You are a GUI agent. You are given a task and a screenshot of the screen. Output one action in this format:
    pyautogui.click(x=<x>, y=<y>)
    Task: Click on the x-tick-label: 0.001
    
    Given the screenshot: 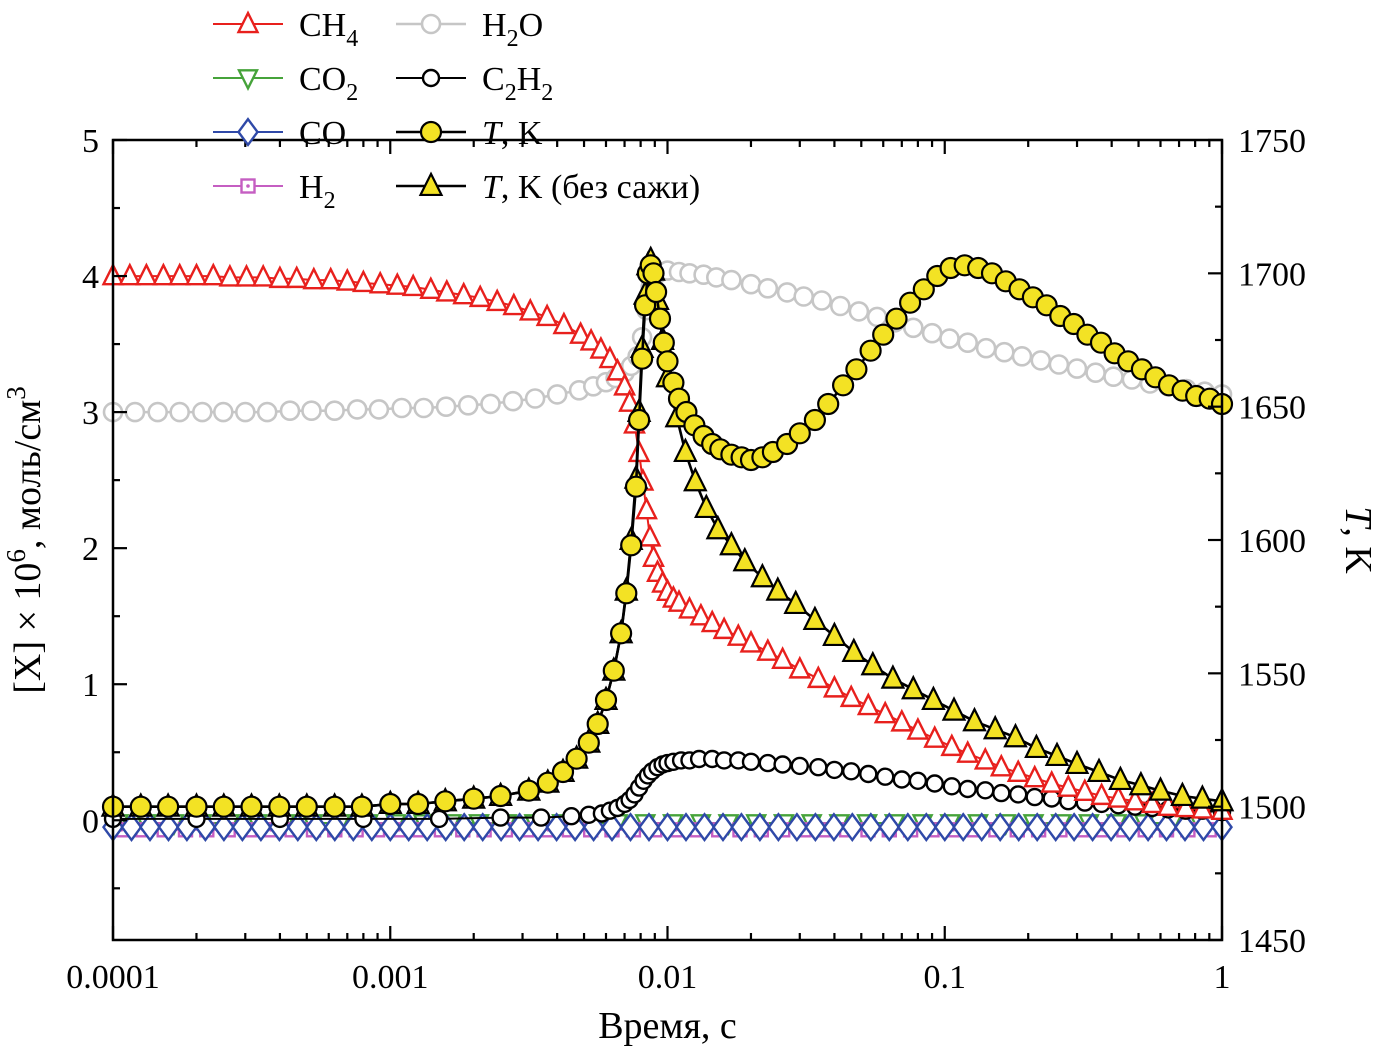 What is the action you would take?
    pyautogui.click(x=390, y=977)
    